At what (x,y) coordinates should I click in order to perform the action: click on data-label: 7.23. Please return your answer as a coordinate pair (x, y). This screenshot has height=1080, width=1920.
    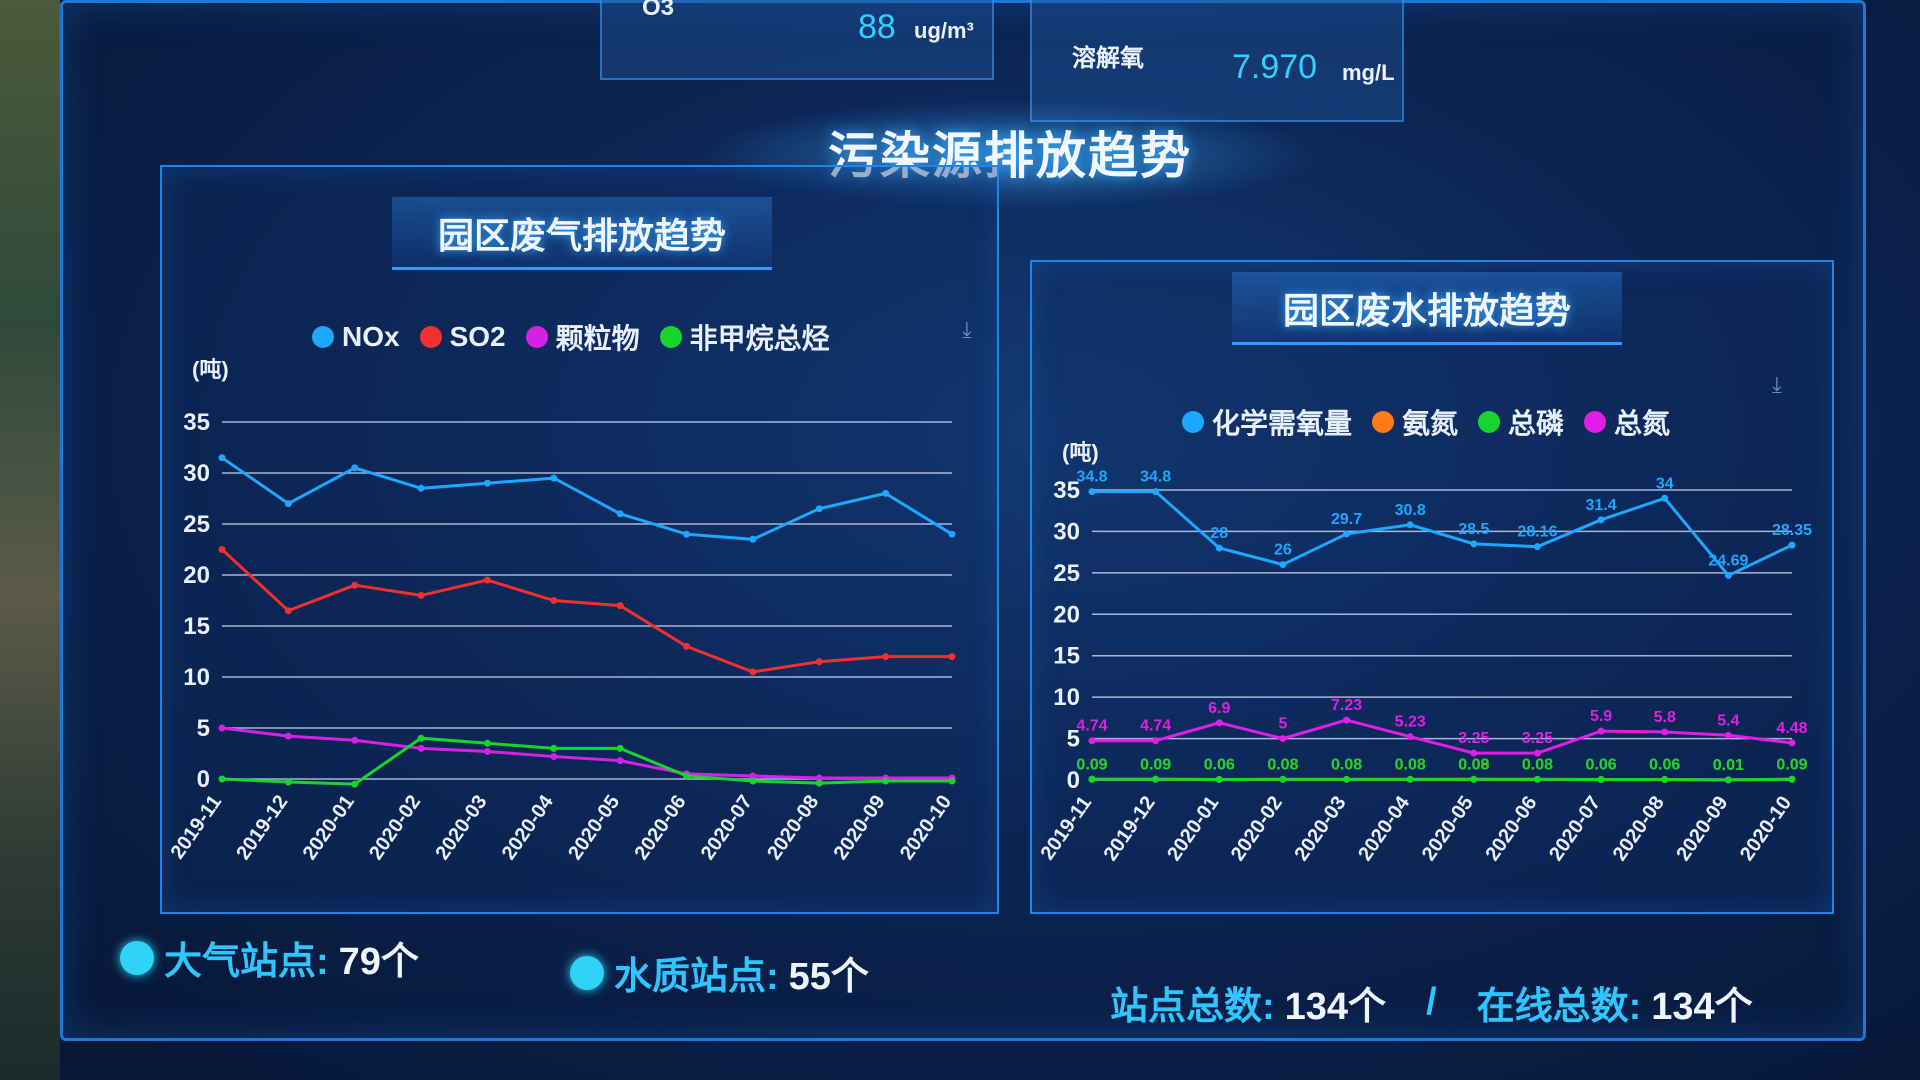
    Looking at the image, I should click on (1346, 705).